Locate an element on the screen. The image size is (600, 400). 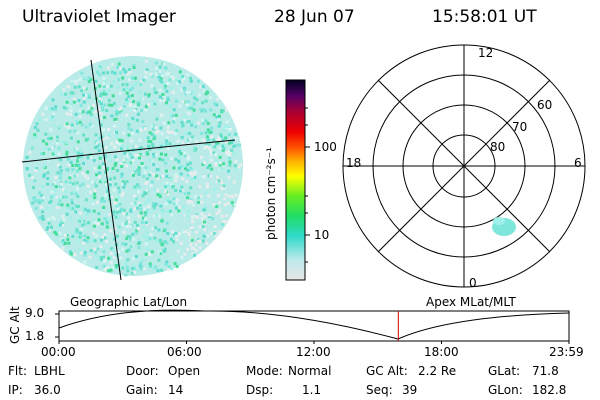
colorbar is located at coordinates (297, 180).